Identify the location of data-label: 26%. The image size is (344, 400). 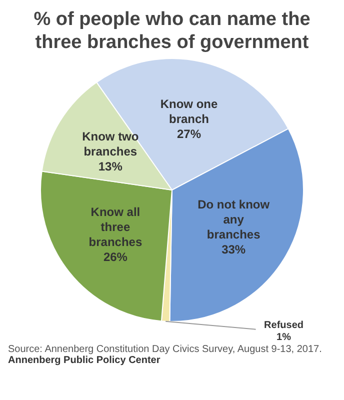
(115, 257).